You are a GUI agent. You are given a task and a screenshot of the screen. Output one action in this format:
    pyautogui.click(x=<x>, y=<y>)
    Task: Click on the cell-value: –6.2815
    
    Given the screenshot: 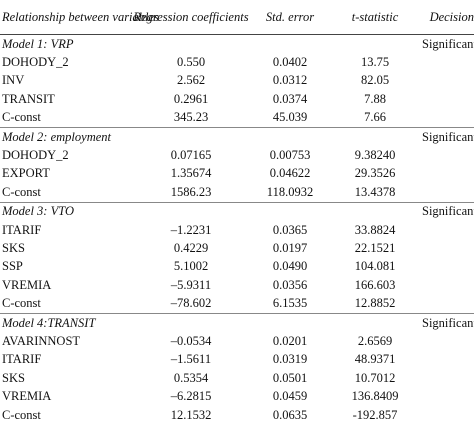 What is the action you would take?
    pyautogui.click(x=191, y=396)
    